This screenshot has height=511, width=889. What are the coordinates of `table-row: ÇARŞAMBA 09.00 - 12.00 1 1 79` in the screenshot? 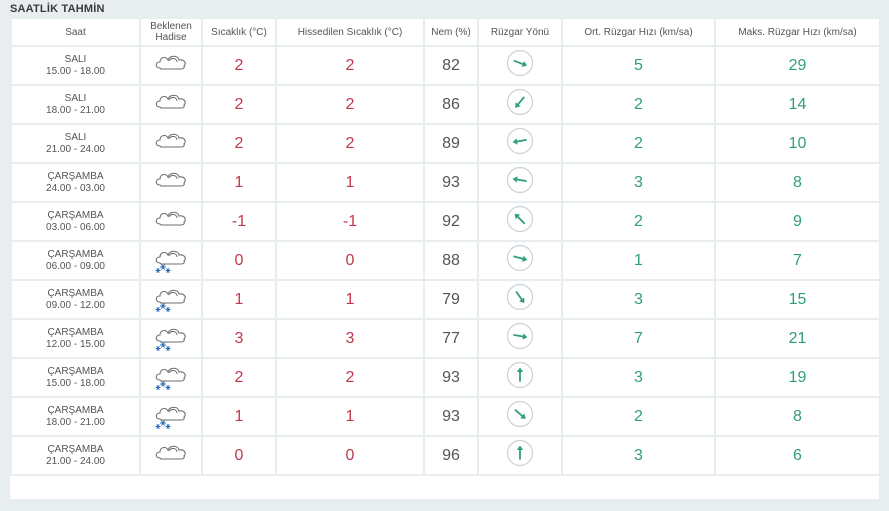 It's located at (445, 299).